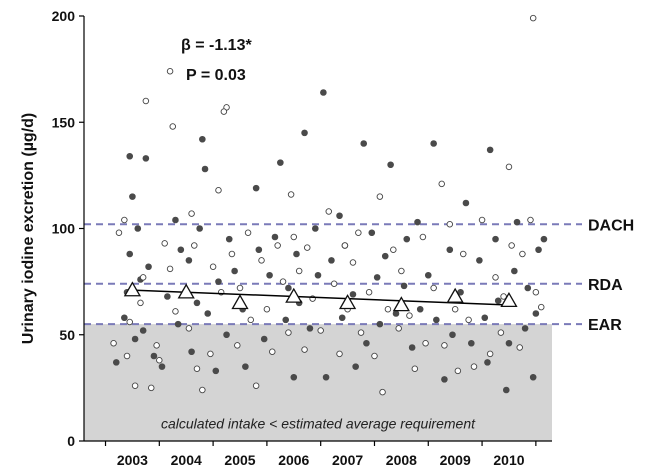 The height and width of the screenshot is (469, 647). I want to click on ref-label-dach: DACH, so click(611, 225).